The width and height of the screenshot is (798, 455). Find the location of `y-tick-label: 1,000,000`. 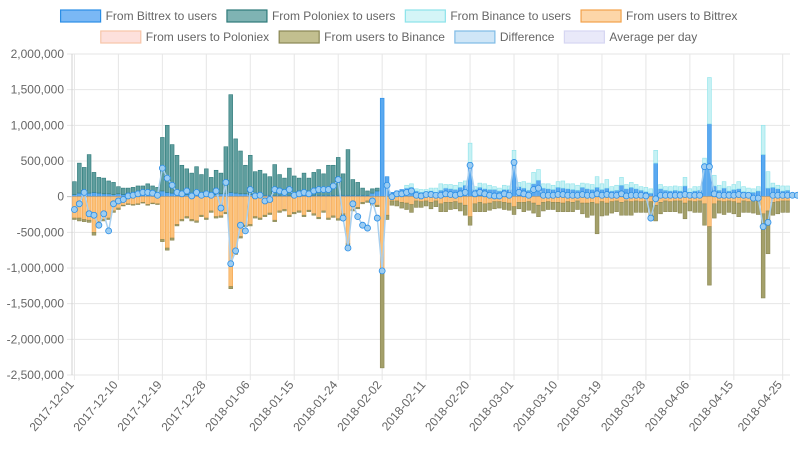

y-tick-label: 1,000,000 is located at coordinates (38, 125).